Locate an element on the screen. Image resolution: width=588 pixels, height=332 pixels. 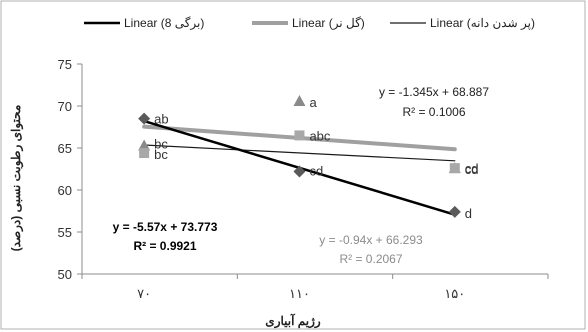
x-tick-label: ۱۵۰ is located at coordinates (454, 293).